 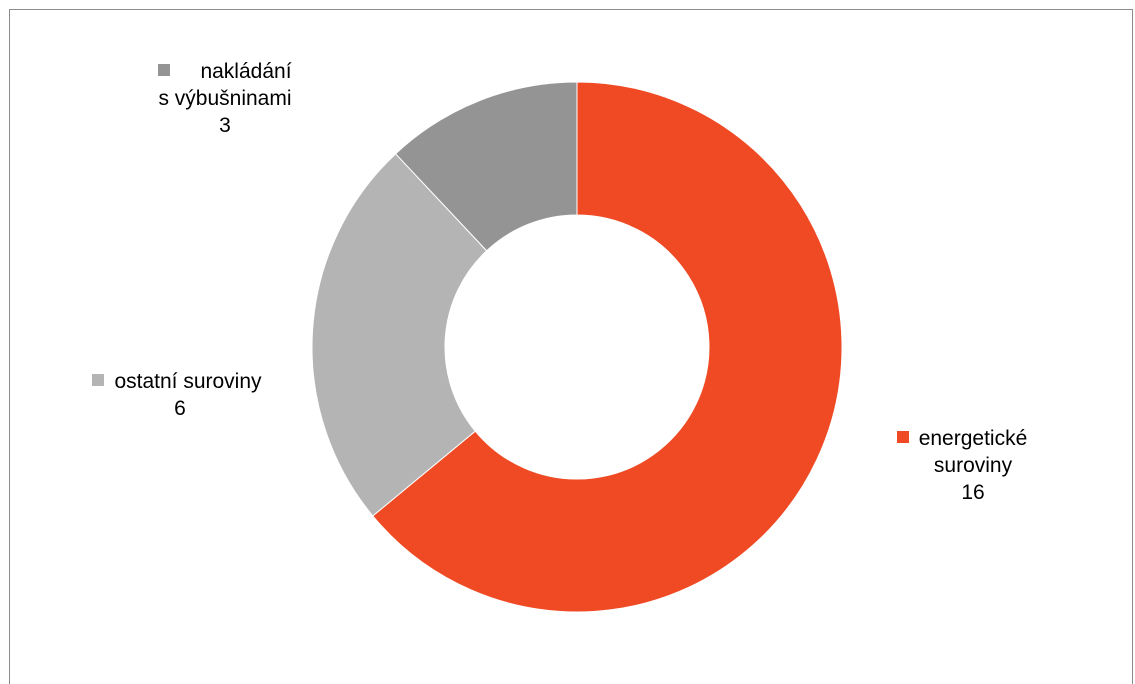 What do you see at coordinates (188, 381) in the screenshot?
I see `label-line-1: ostatní suroviny` at bounding box center [188, 381].